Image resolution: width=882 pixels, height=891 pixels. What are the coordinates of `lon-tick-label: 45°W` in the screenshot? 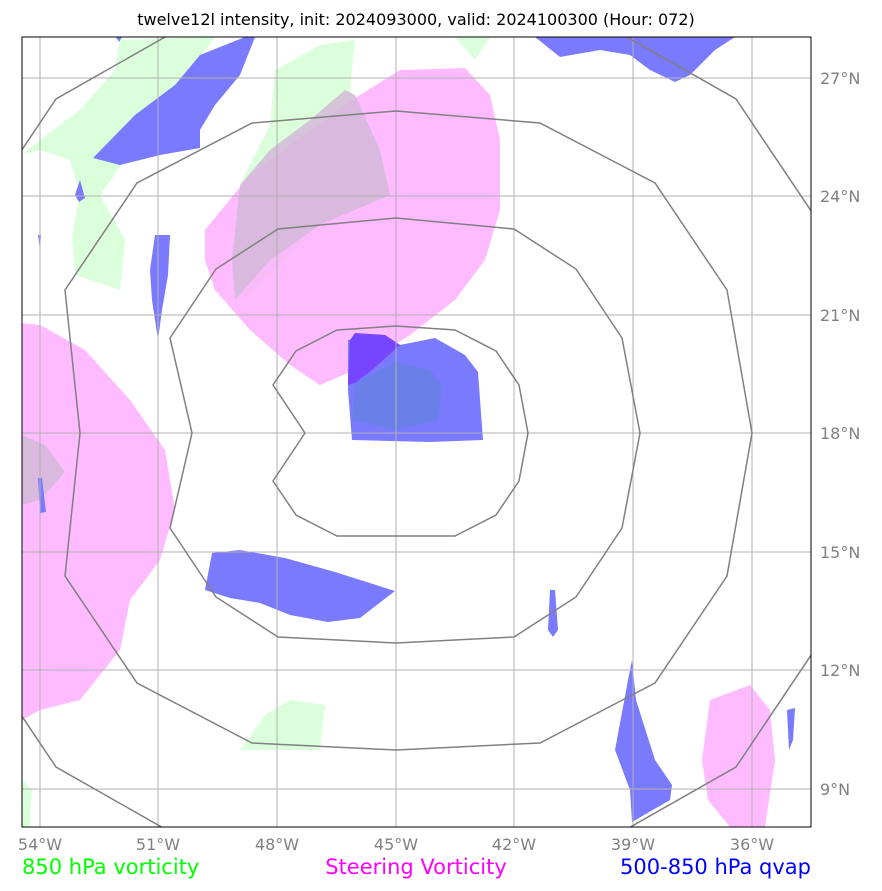 It's located at (396, 844).